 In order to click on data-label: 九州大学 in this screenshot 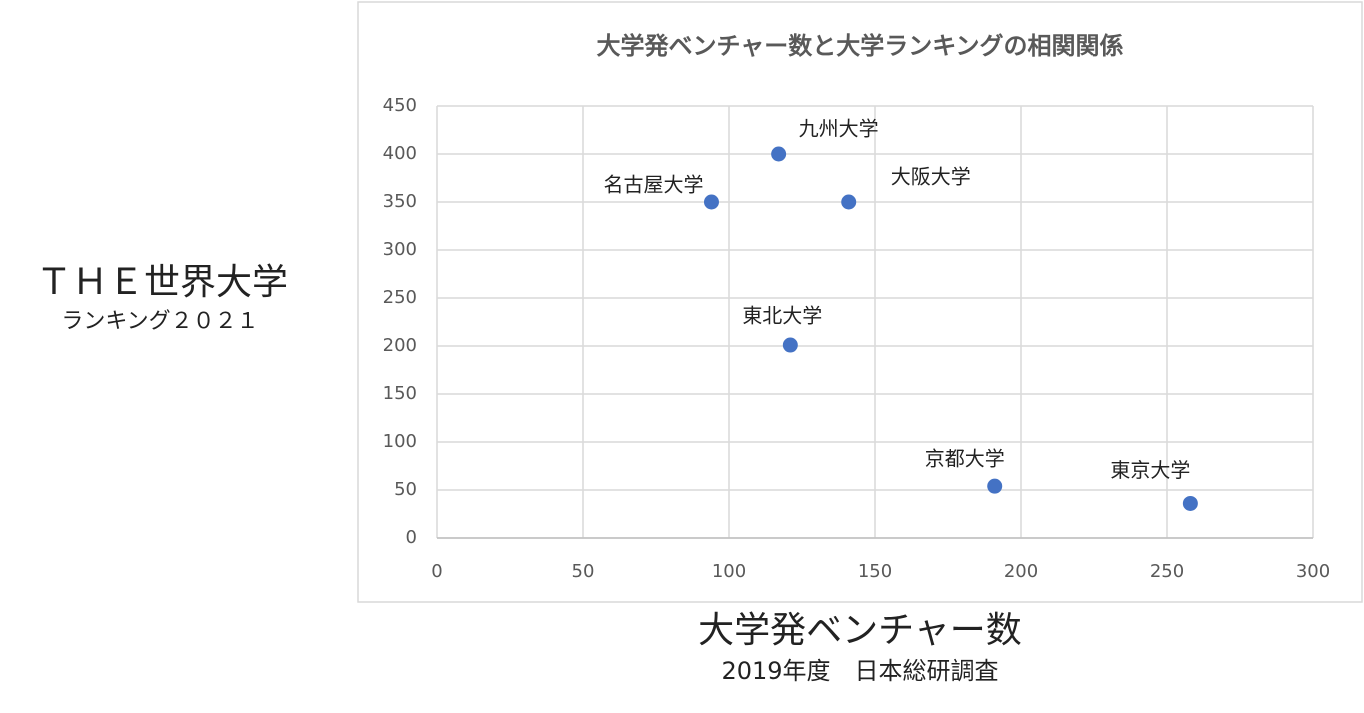, I will do `click(839, 129)`.